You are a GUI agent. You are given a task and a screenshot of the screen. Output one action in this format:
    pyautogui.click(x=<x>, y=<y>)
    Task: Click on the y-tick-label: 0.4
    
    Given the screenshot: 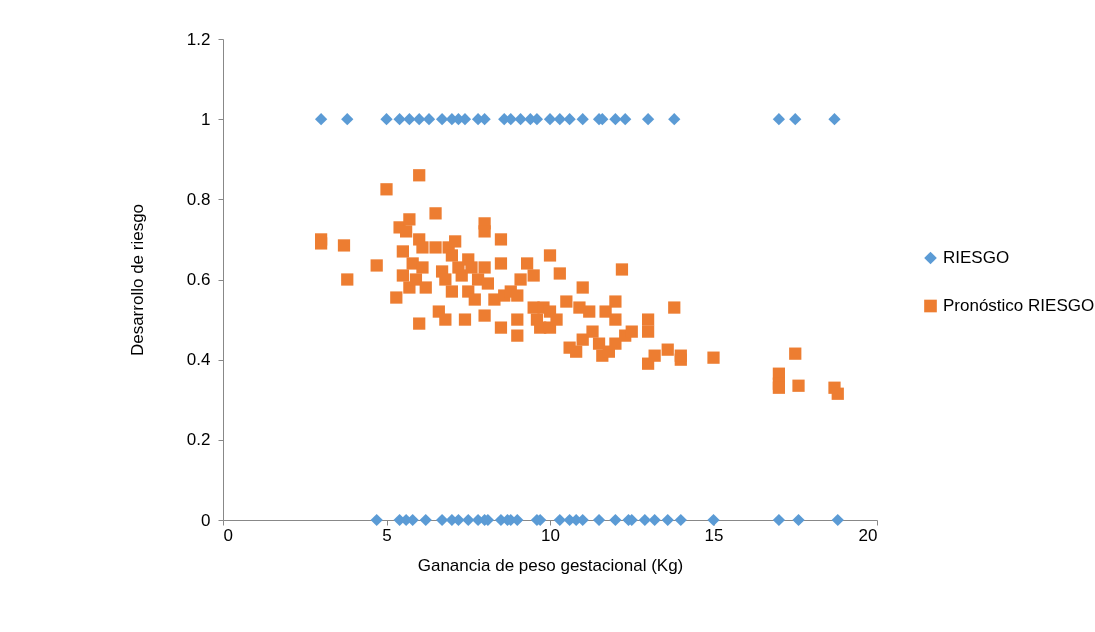 What is the action you would take?
    pyautogui.click(x=198, y=360)
    